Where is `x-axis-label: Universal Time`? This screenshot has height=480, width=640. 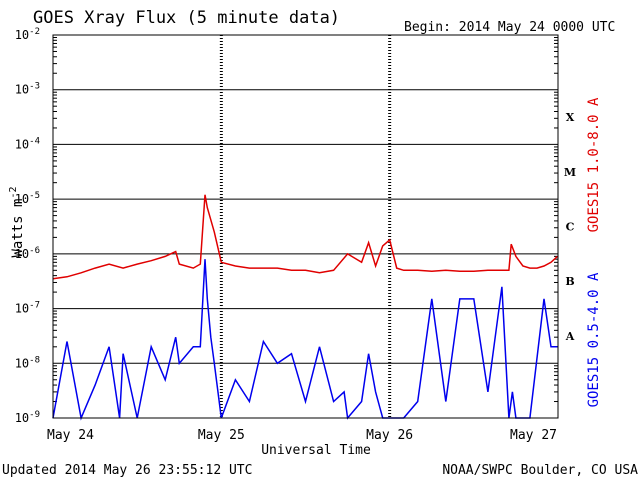 x-axis-label: Universal Time is located at coordinates (316, 450).